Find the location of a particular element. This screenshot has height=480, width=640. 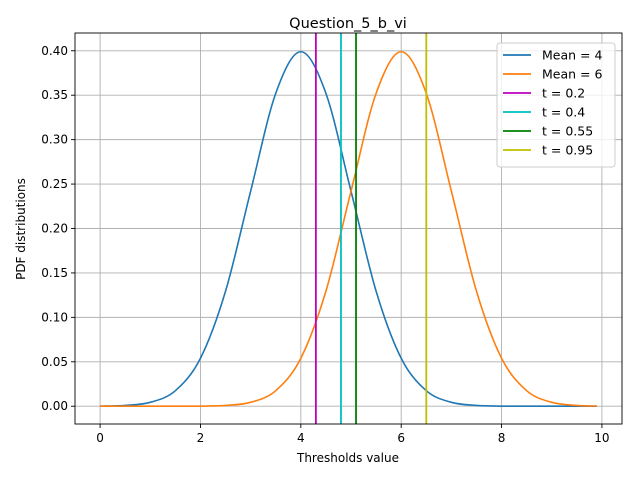

y-tick-label: 0.30 is located at coordinates (54, 140).